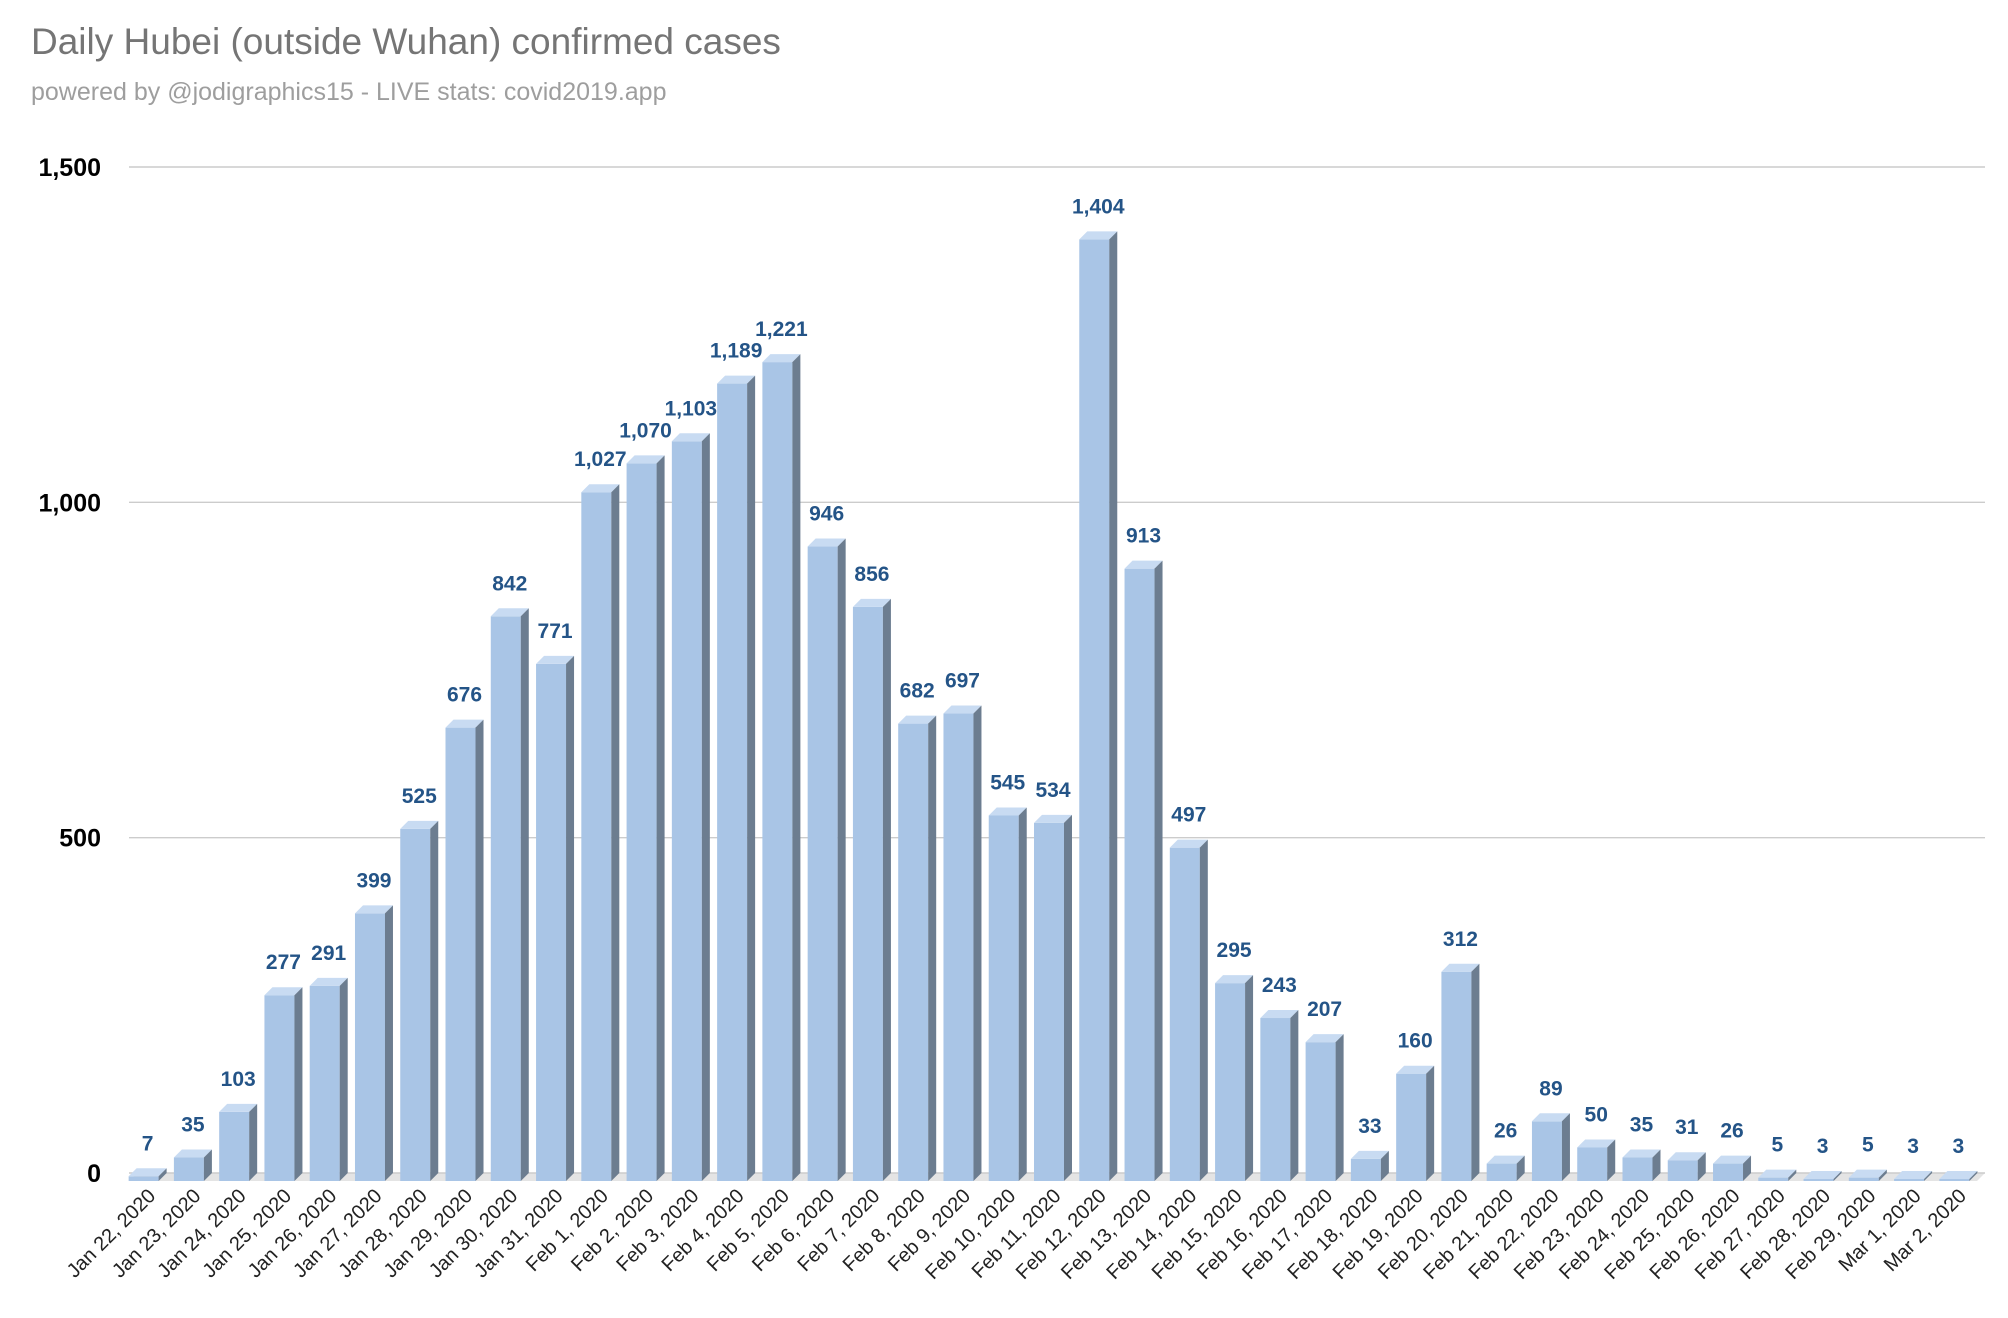 This screenshot has height=1318, width=2008. I want to click on data-label: 207, so click(1324, 1009).